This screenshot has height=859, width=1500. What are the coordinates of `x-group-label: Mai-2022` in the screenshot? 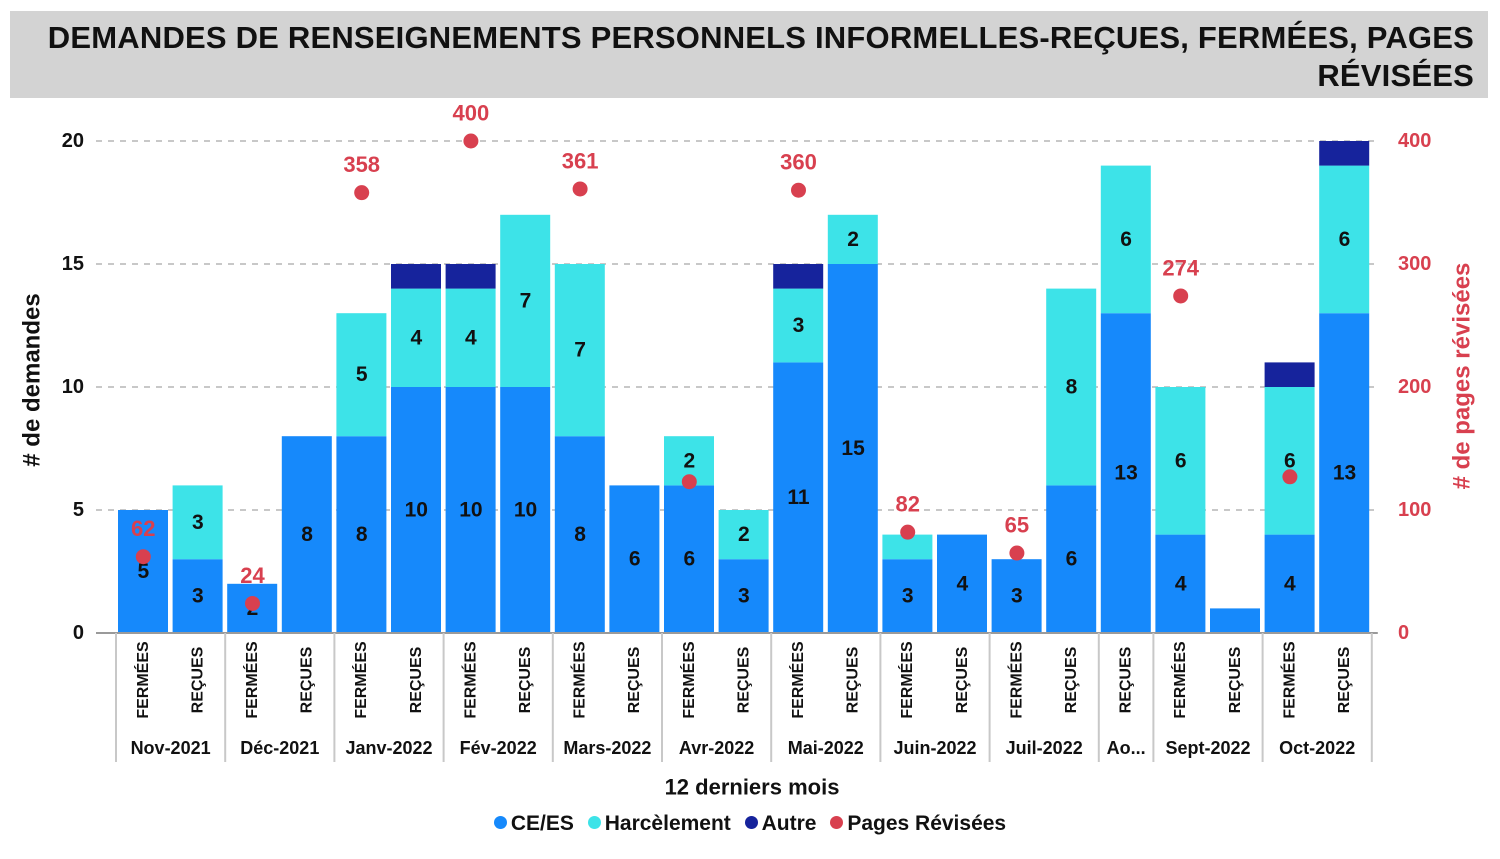 It's located at (826, 748).